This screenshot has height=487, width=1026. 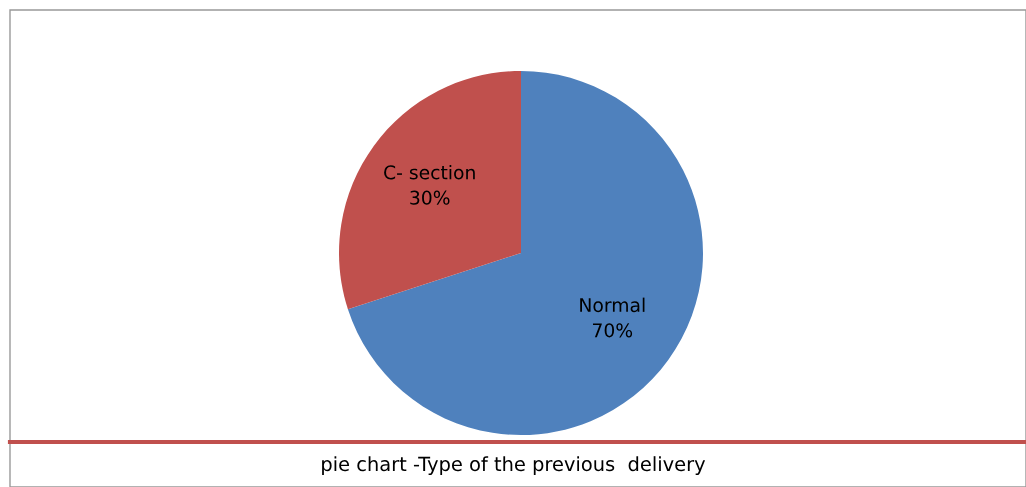 I want to click on pie-slice, so click(x=430, y=190).